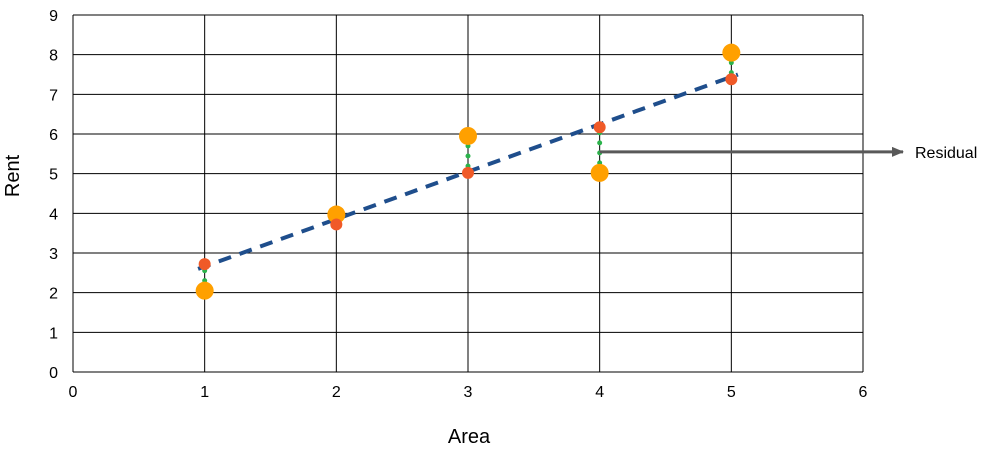  What do you see at coordinates (73, 392) in the screenshot?
I see `x-tick-label: 0` at bounding box center [73, 392].